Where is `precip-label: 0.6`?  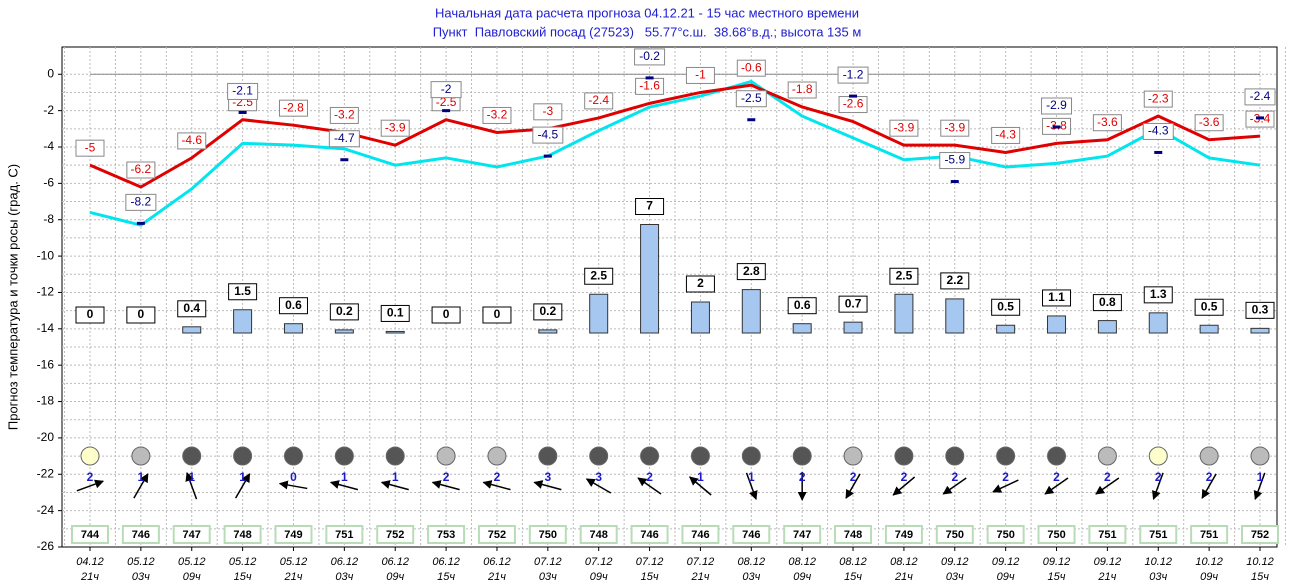
precip-label: 0.6 is located at coordinates (293, 306).